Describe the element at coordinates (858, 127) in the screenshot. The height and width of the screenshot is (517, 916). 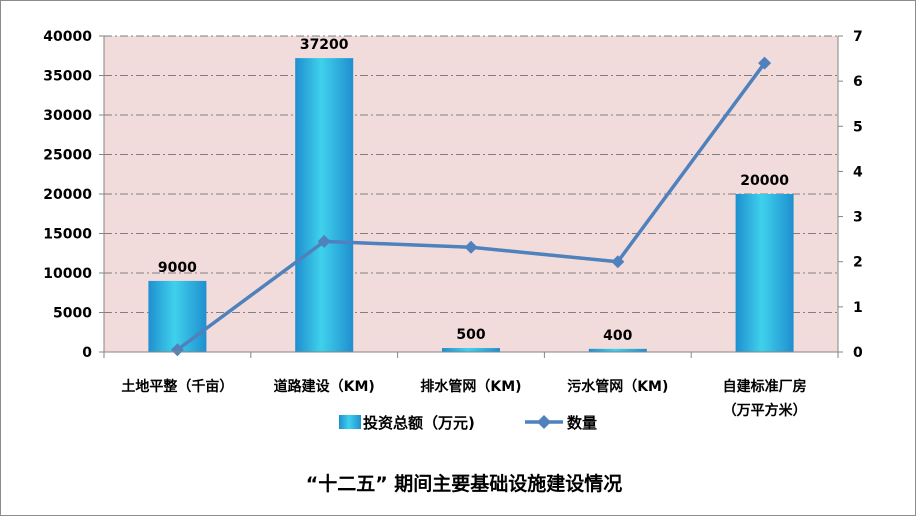
I see `y-right-tick-label: 5` at that location.